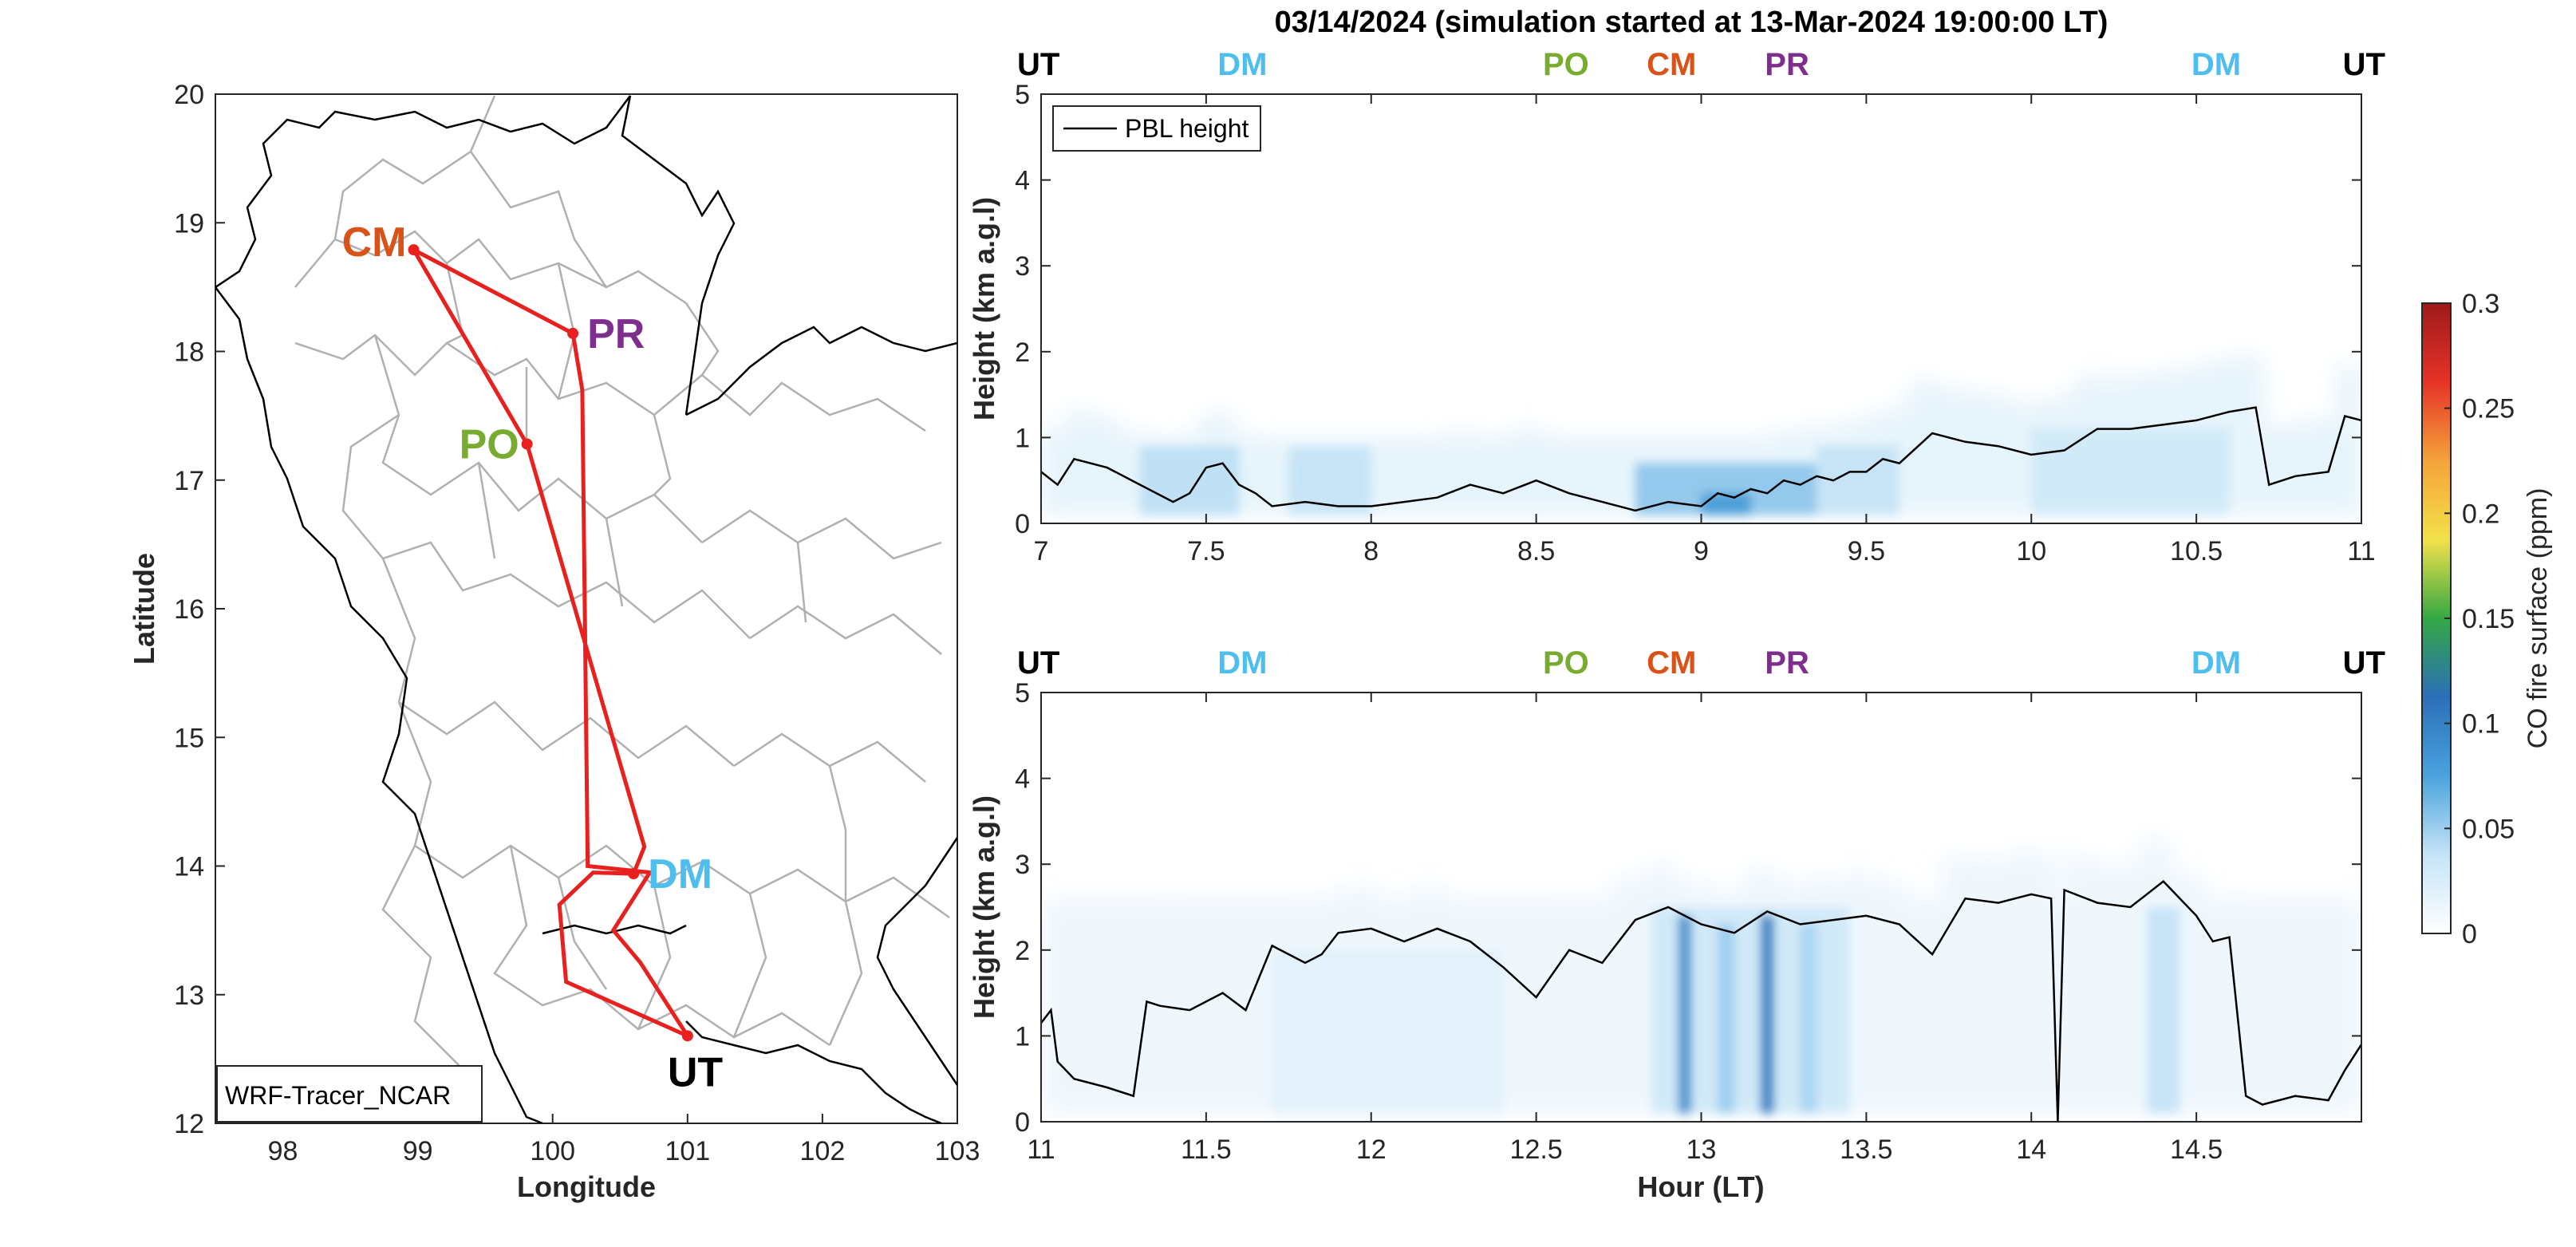  What do you see at coordinates (587, 1187) in the screenshot?
I see `map-xlabel: Longitude` at bounding box center [587, 1187].